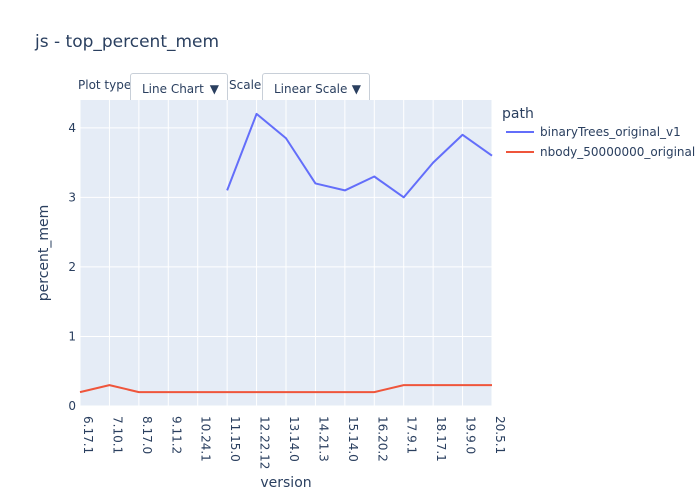  What do you see at coordinates (353, 439) in the screenshot?
I see `x-tick-label: 15.14.0` at bounding box center [353, 439].